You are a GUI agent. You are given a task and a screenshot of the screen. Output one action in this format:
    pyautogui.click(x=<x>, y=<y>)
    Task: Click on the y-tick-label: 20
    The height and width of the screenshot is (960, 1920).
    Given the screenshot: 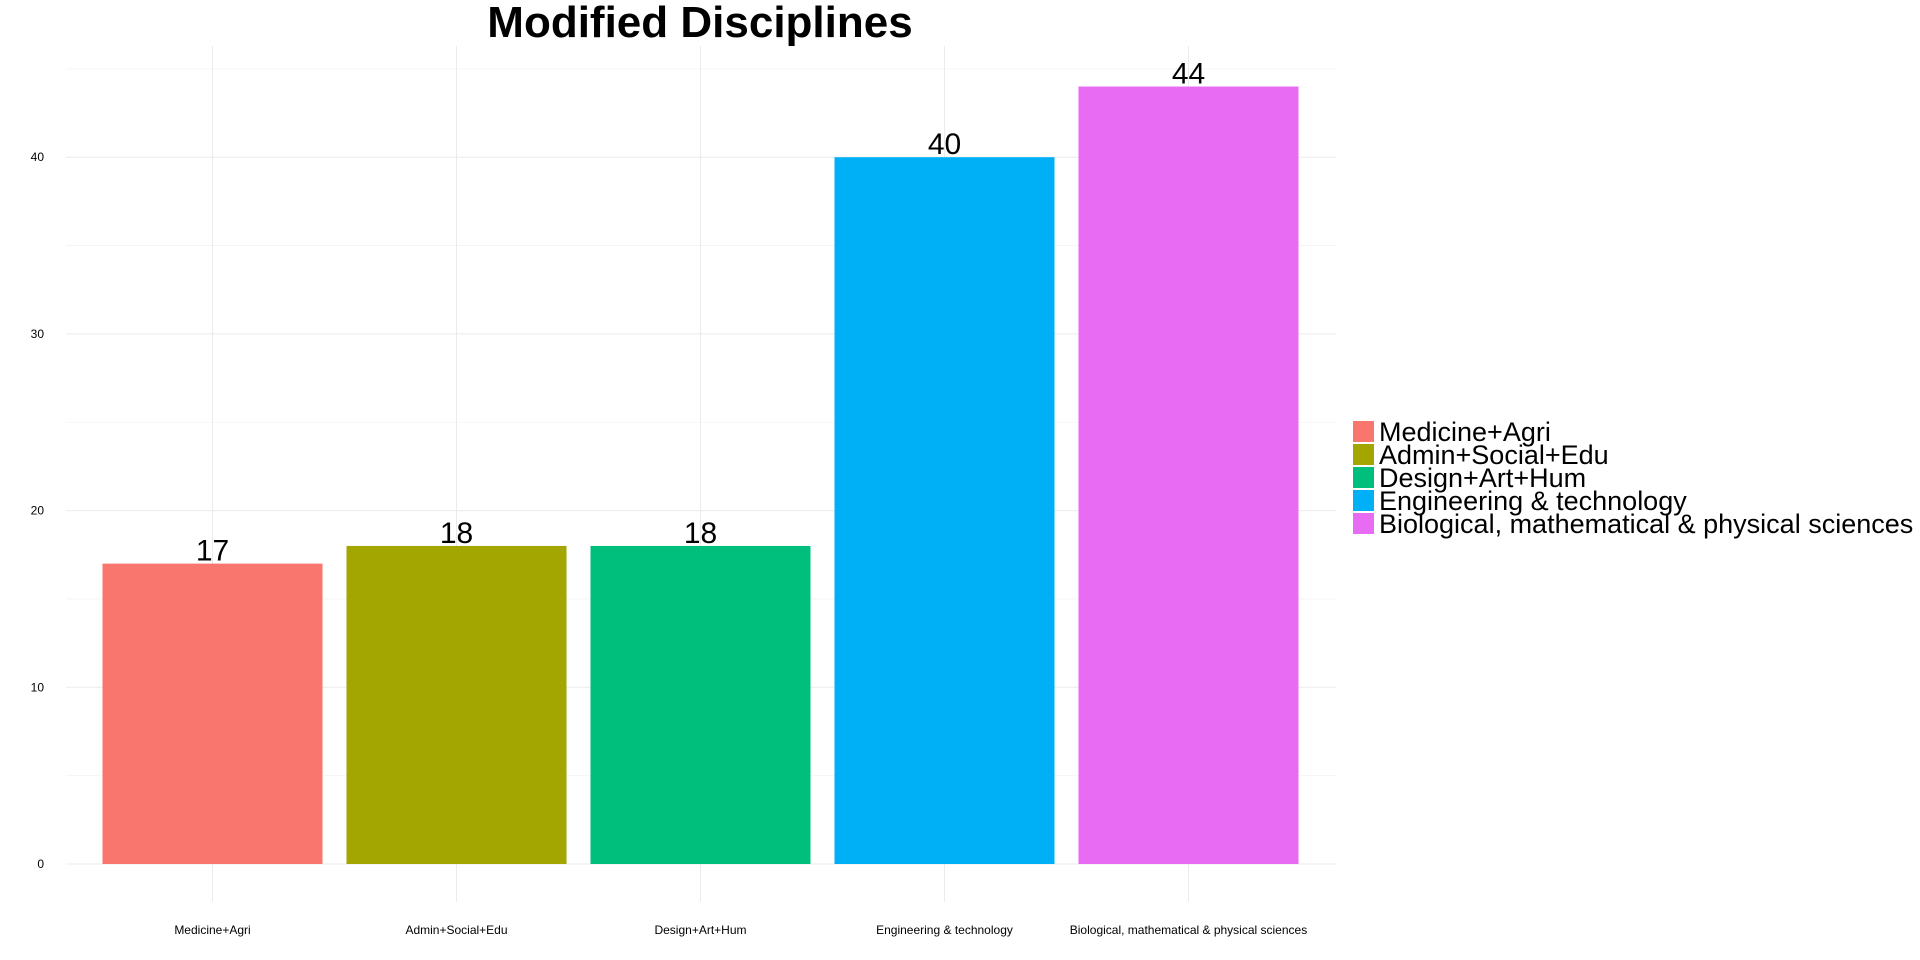 What is the action you would take?
    pyautogui.click(x=38, y=511)
    